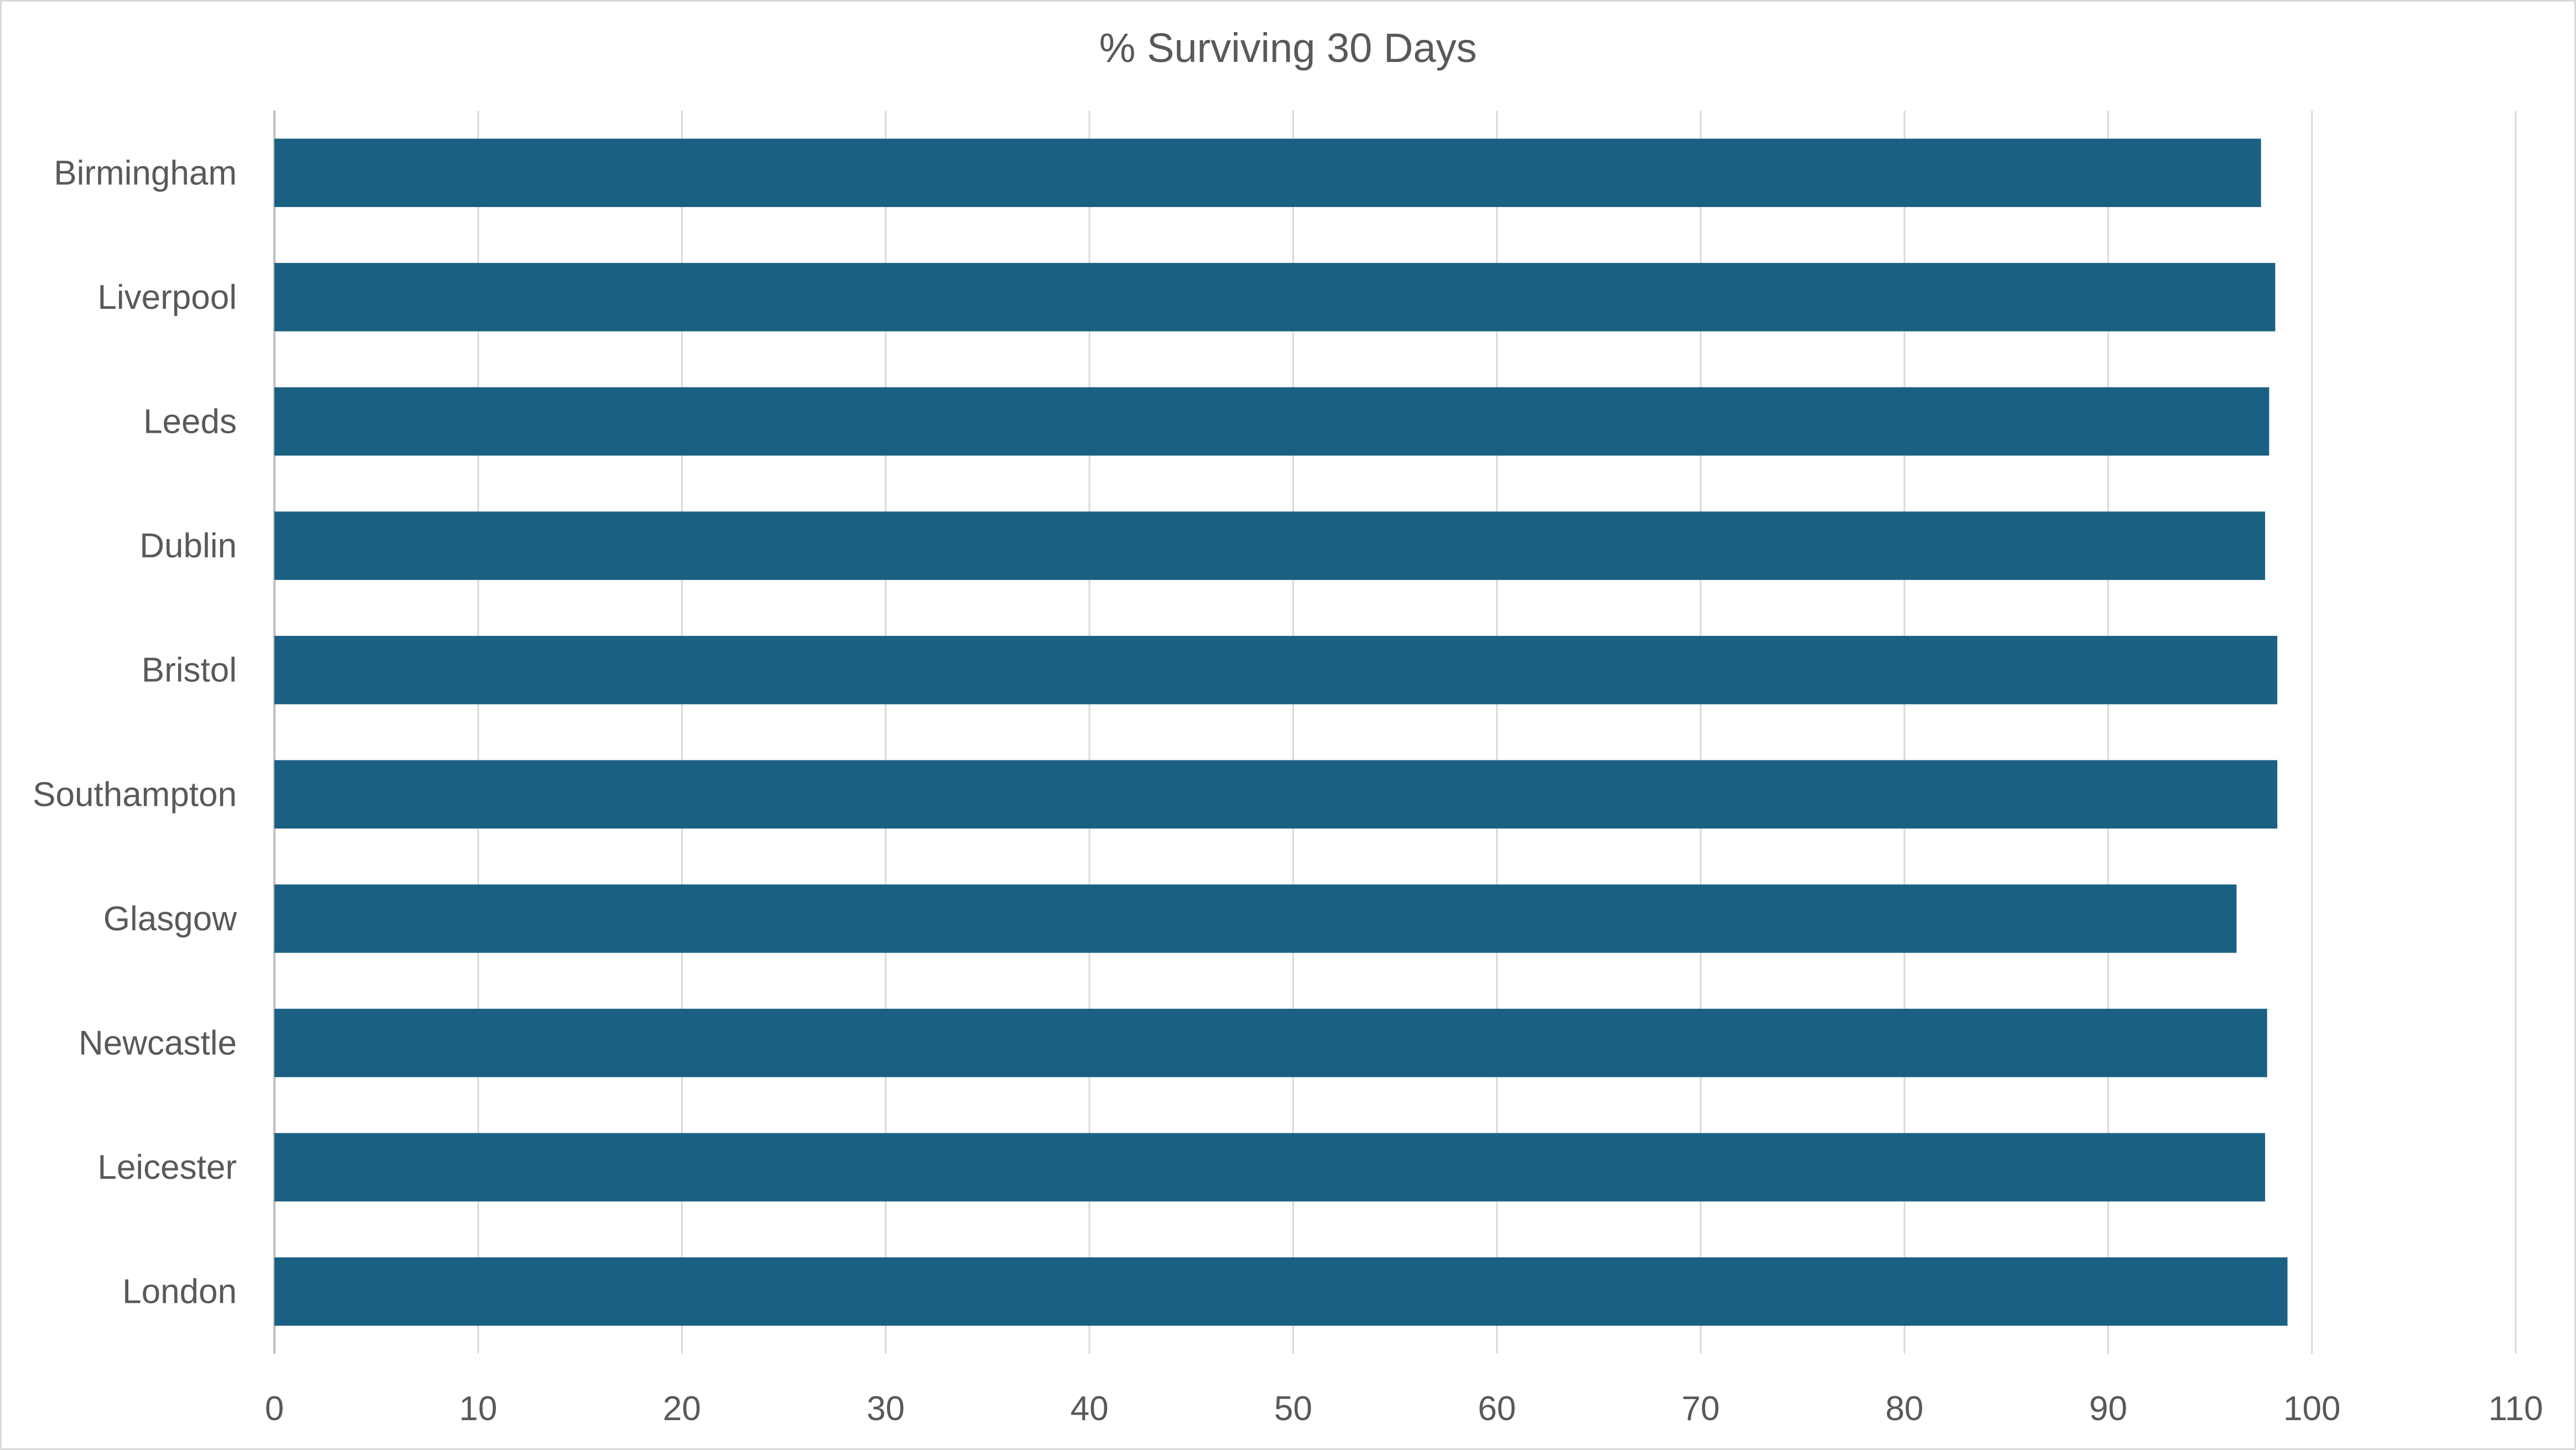 The width and height of the screenshot is (2576, 1450). I want to click on bar-liverpool, so click(1275, 297).